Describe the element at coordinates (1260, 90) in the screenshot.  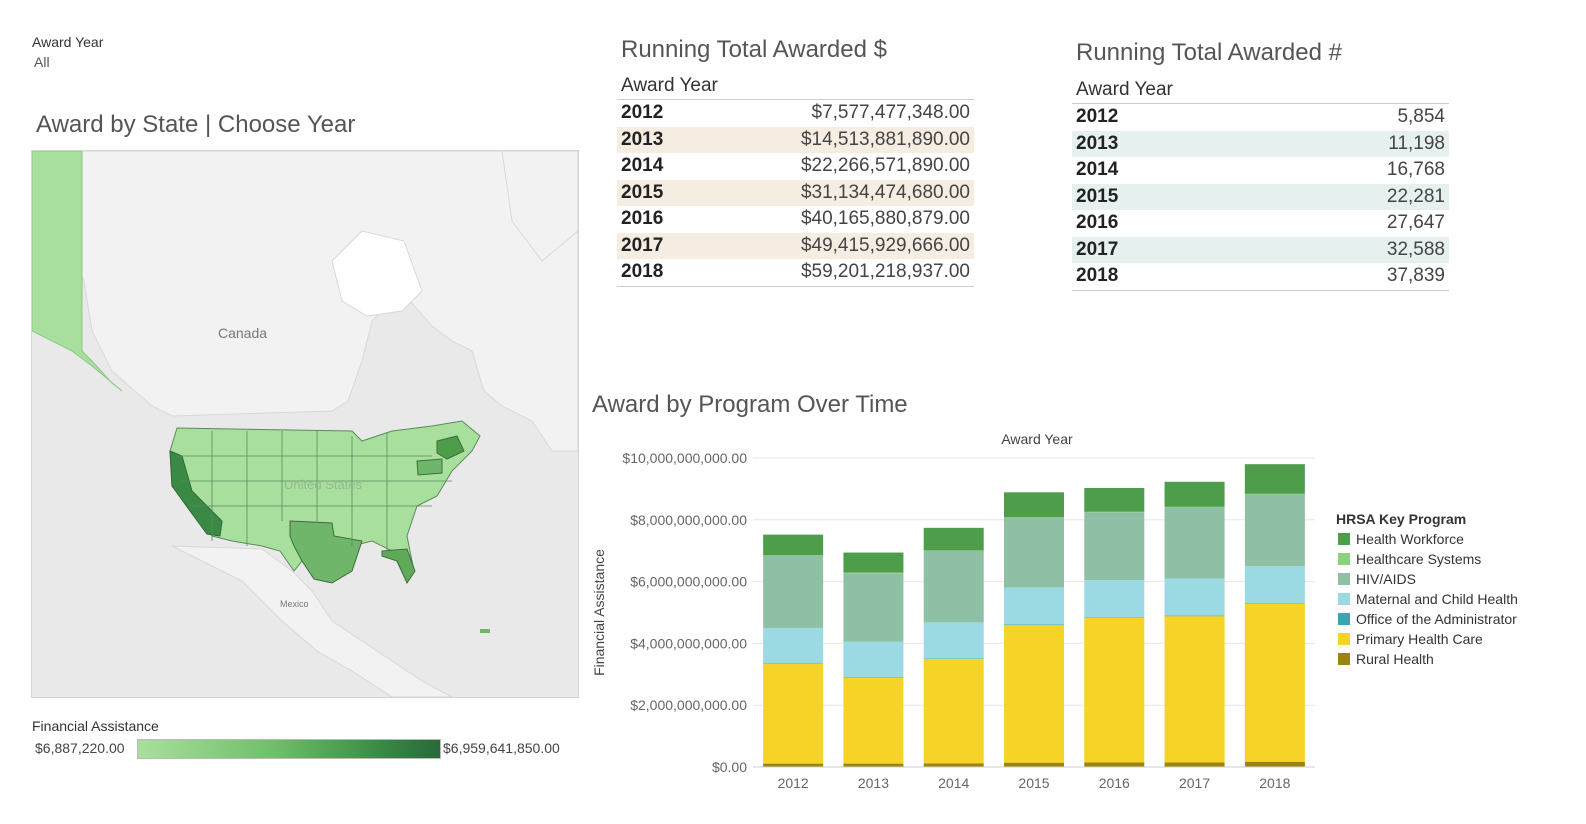
I see `running-count-header: Award Year` at that location.